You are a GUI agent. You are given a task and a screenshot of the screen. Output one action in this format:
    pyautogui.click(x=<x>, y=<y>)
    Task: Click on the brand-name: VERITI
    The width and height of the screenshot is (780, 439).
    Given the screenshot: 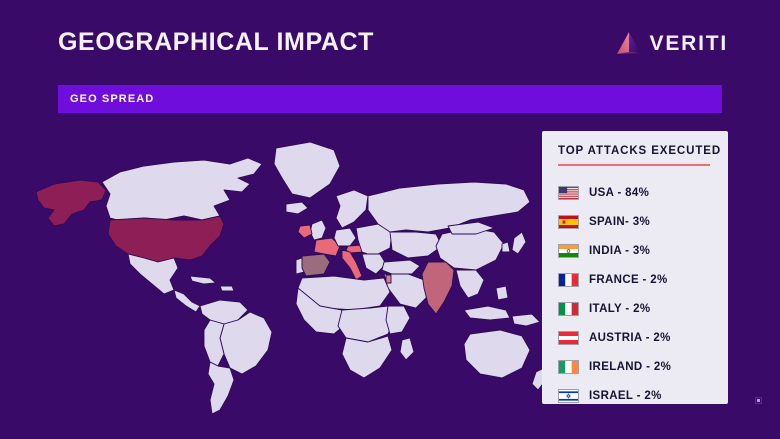 What is the action you would take?
    pyautogui.click(x=688, y=43)
    